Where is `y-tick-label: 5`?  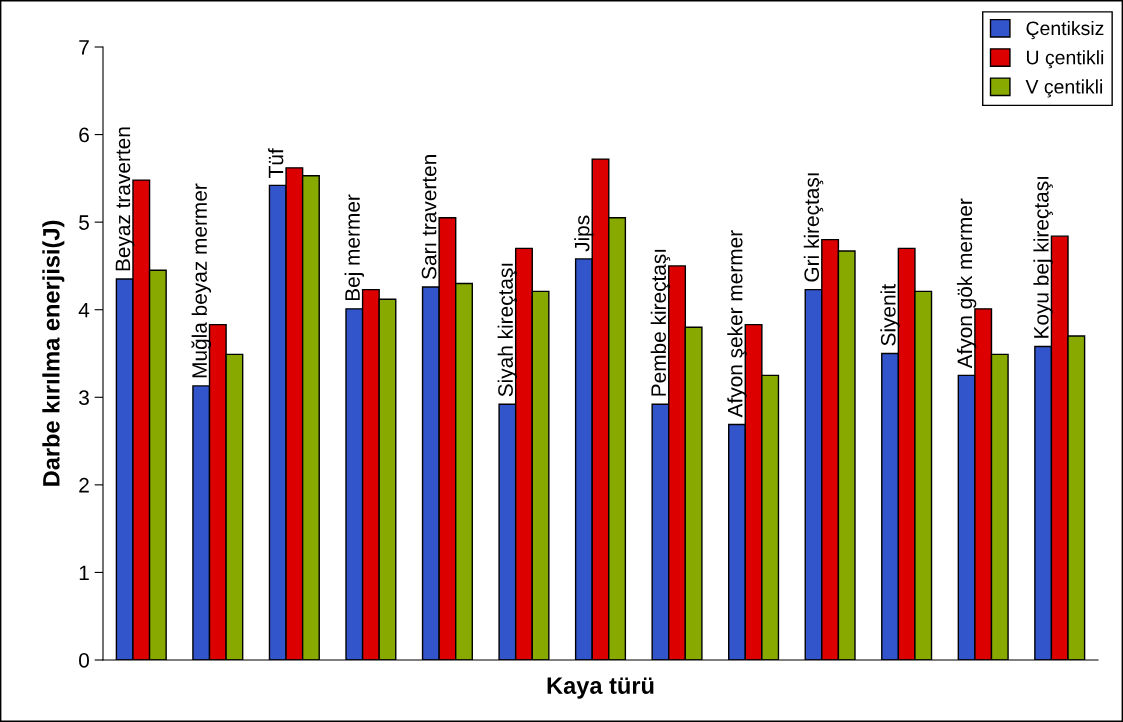 y-tick-label: 5 is located at coordinates (84, 222).